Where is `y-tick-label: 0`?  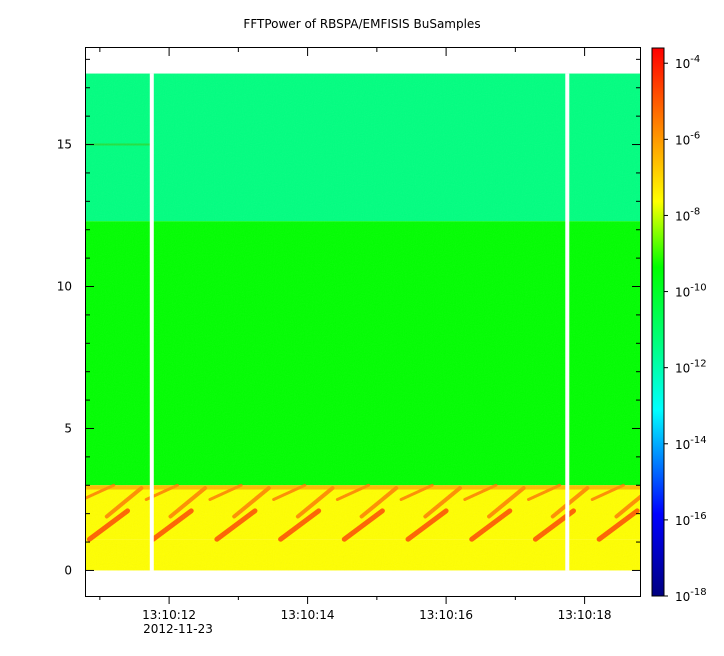
y-tick-label: 0 is located at coordinates (68, 570).